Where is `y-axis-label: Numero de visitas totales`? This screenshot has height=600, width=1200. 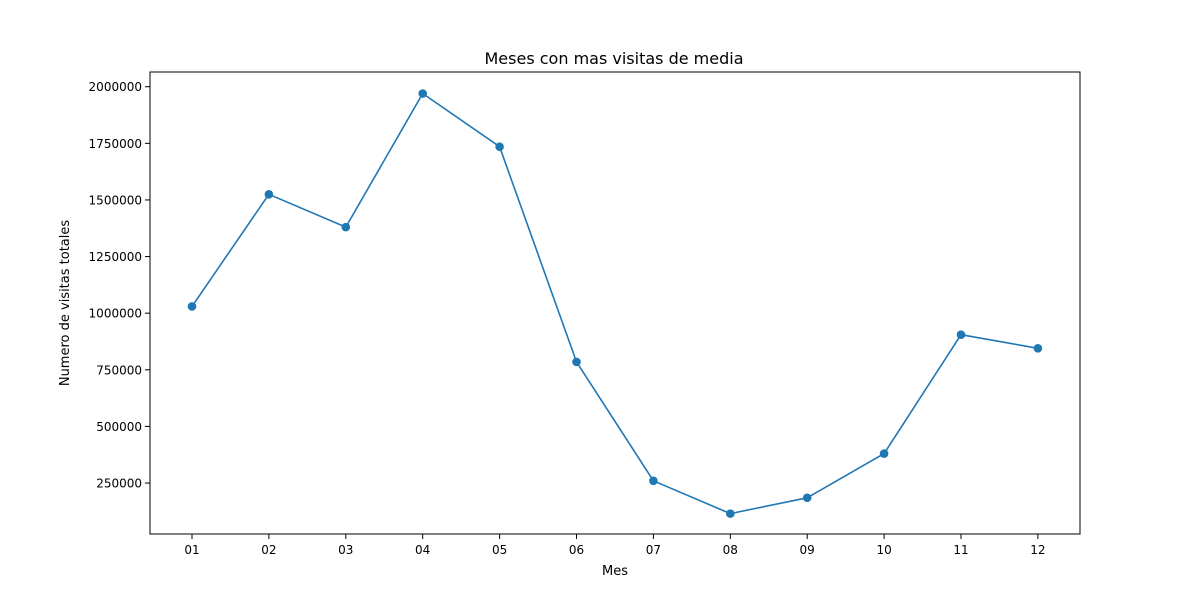
y-axis-label: Numero de visitas totales is located at coordinates (65, 303).